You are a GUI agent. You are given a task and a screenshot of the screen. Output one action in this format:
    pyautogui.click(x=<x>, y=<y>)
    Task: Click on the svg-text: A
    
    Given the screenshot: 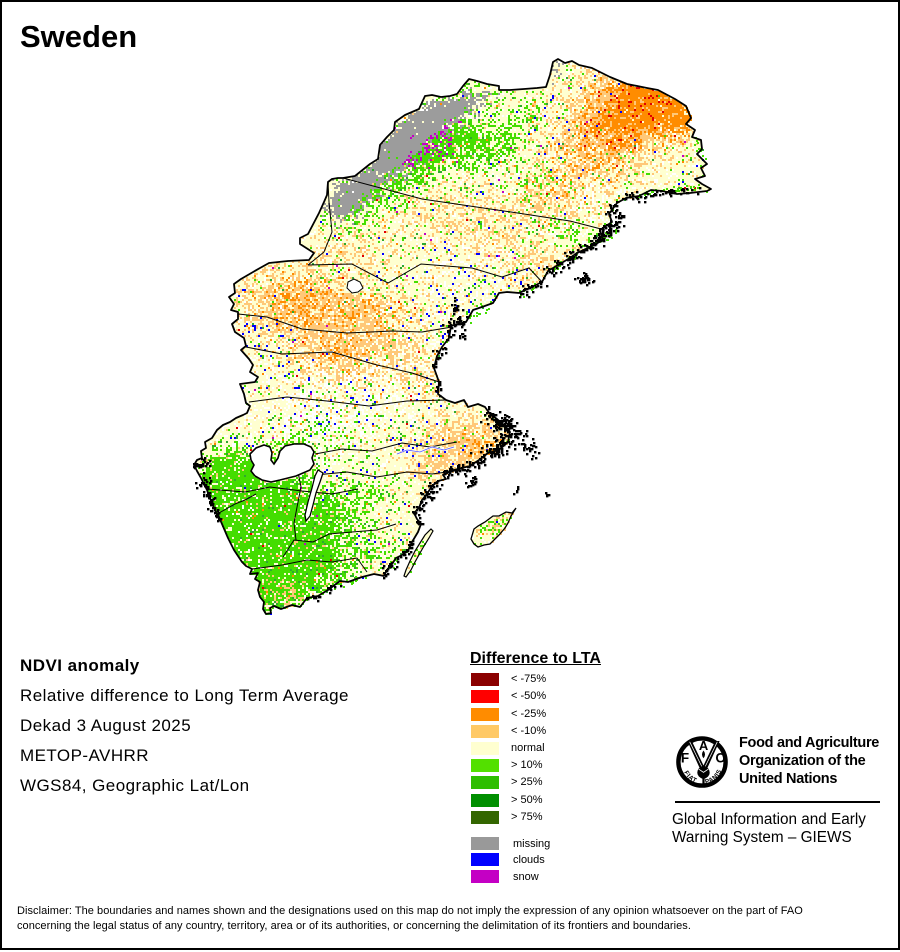 What is the action you would take?
    pyautogui.click(x=704, y=745)
    